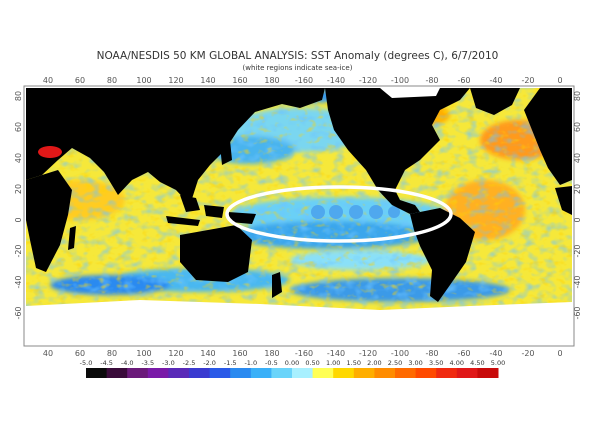 The image size is (595, 421). Describe the element at coordinates (339, 214) in the screenshot. I see `highlight-ellipse` at that location.